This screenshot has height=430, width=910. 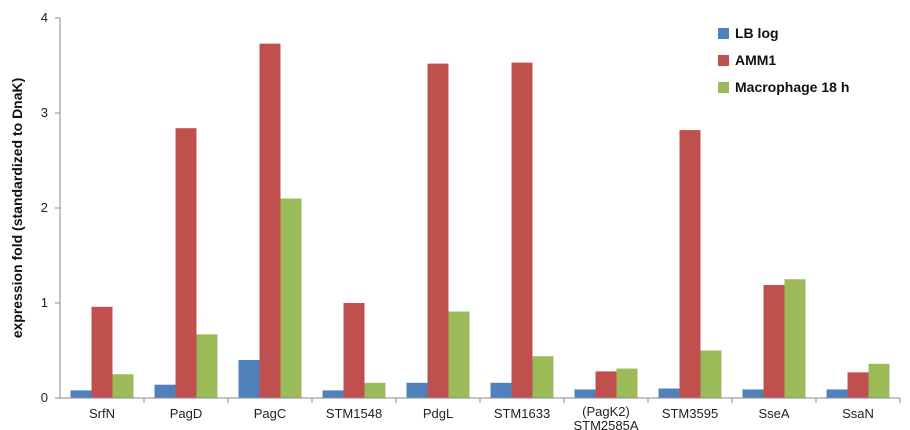 What do you see at coordinates (17, 208) in the screenshot?
I see `y-axis-label: expression fold (standardized to DnaK)` at bounding box center [17, 208].